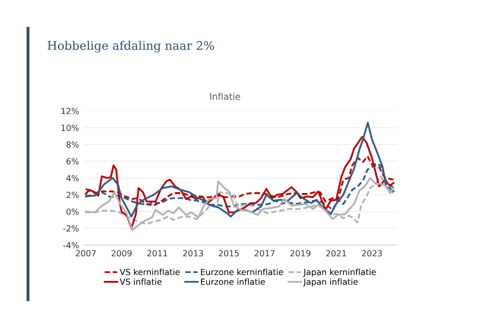 The image size is (500, 333). What do you see at coordinates (122, 253) in the screenshot?
I see `x-tick-label: 2009` at bounding box center [122, 253].